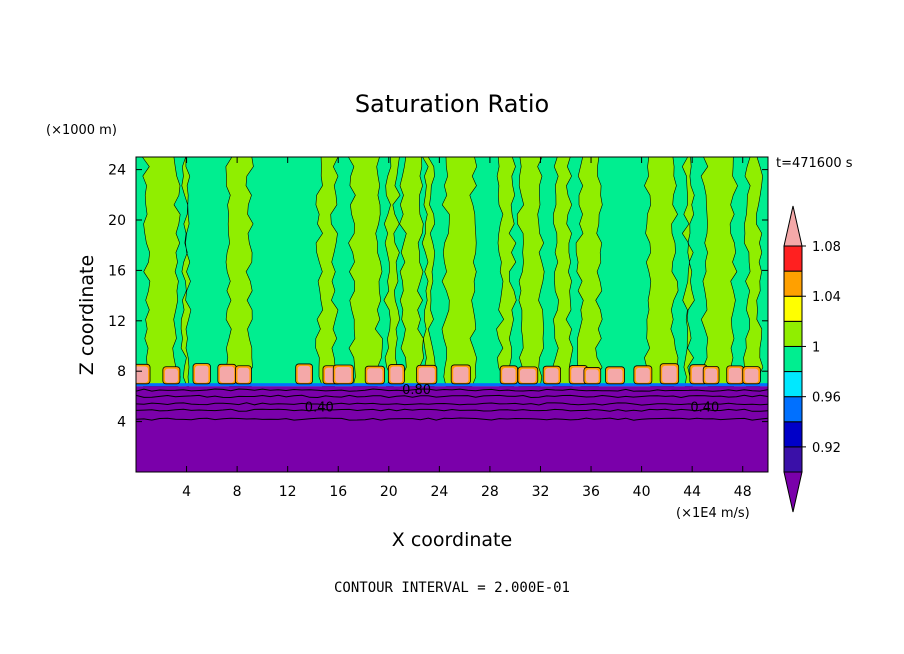  I want to click on x-tick-label: 4, so click(186, 492).